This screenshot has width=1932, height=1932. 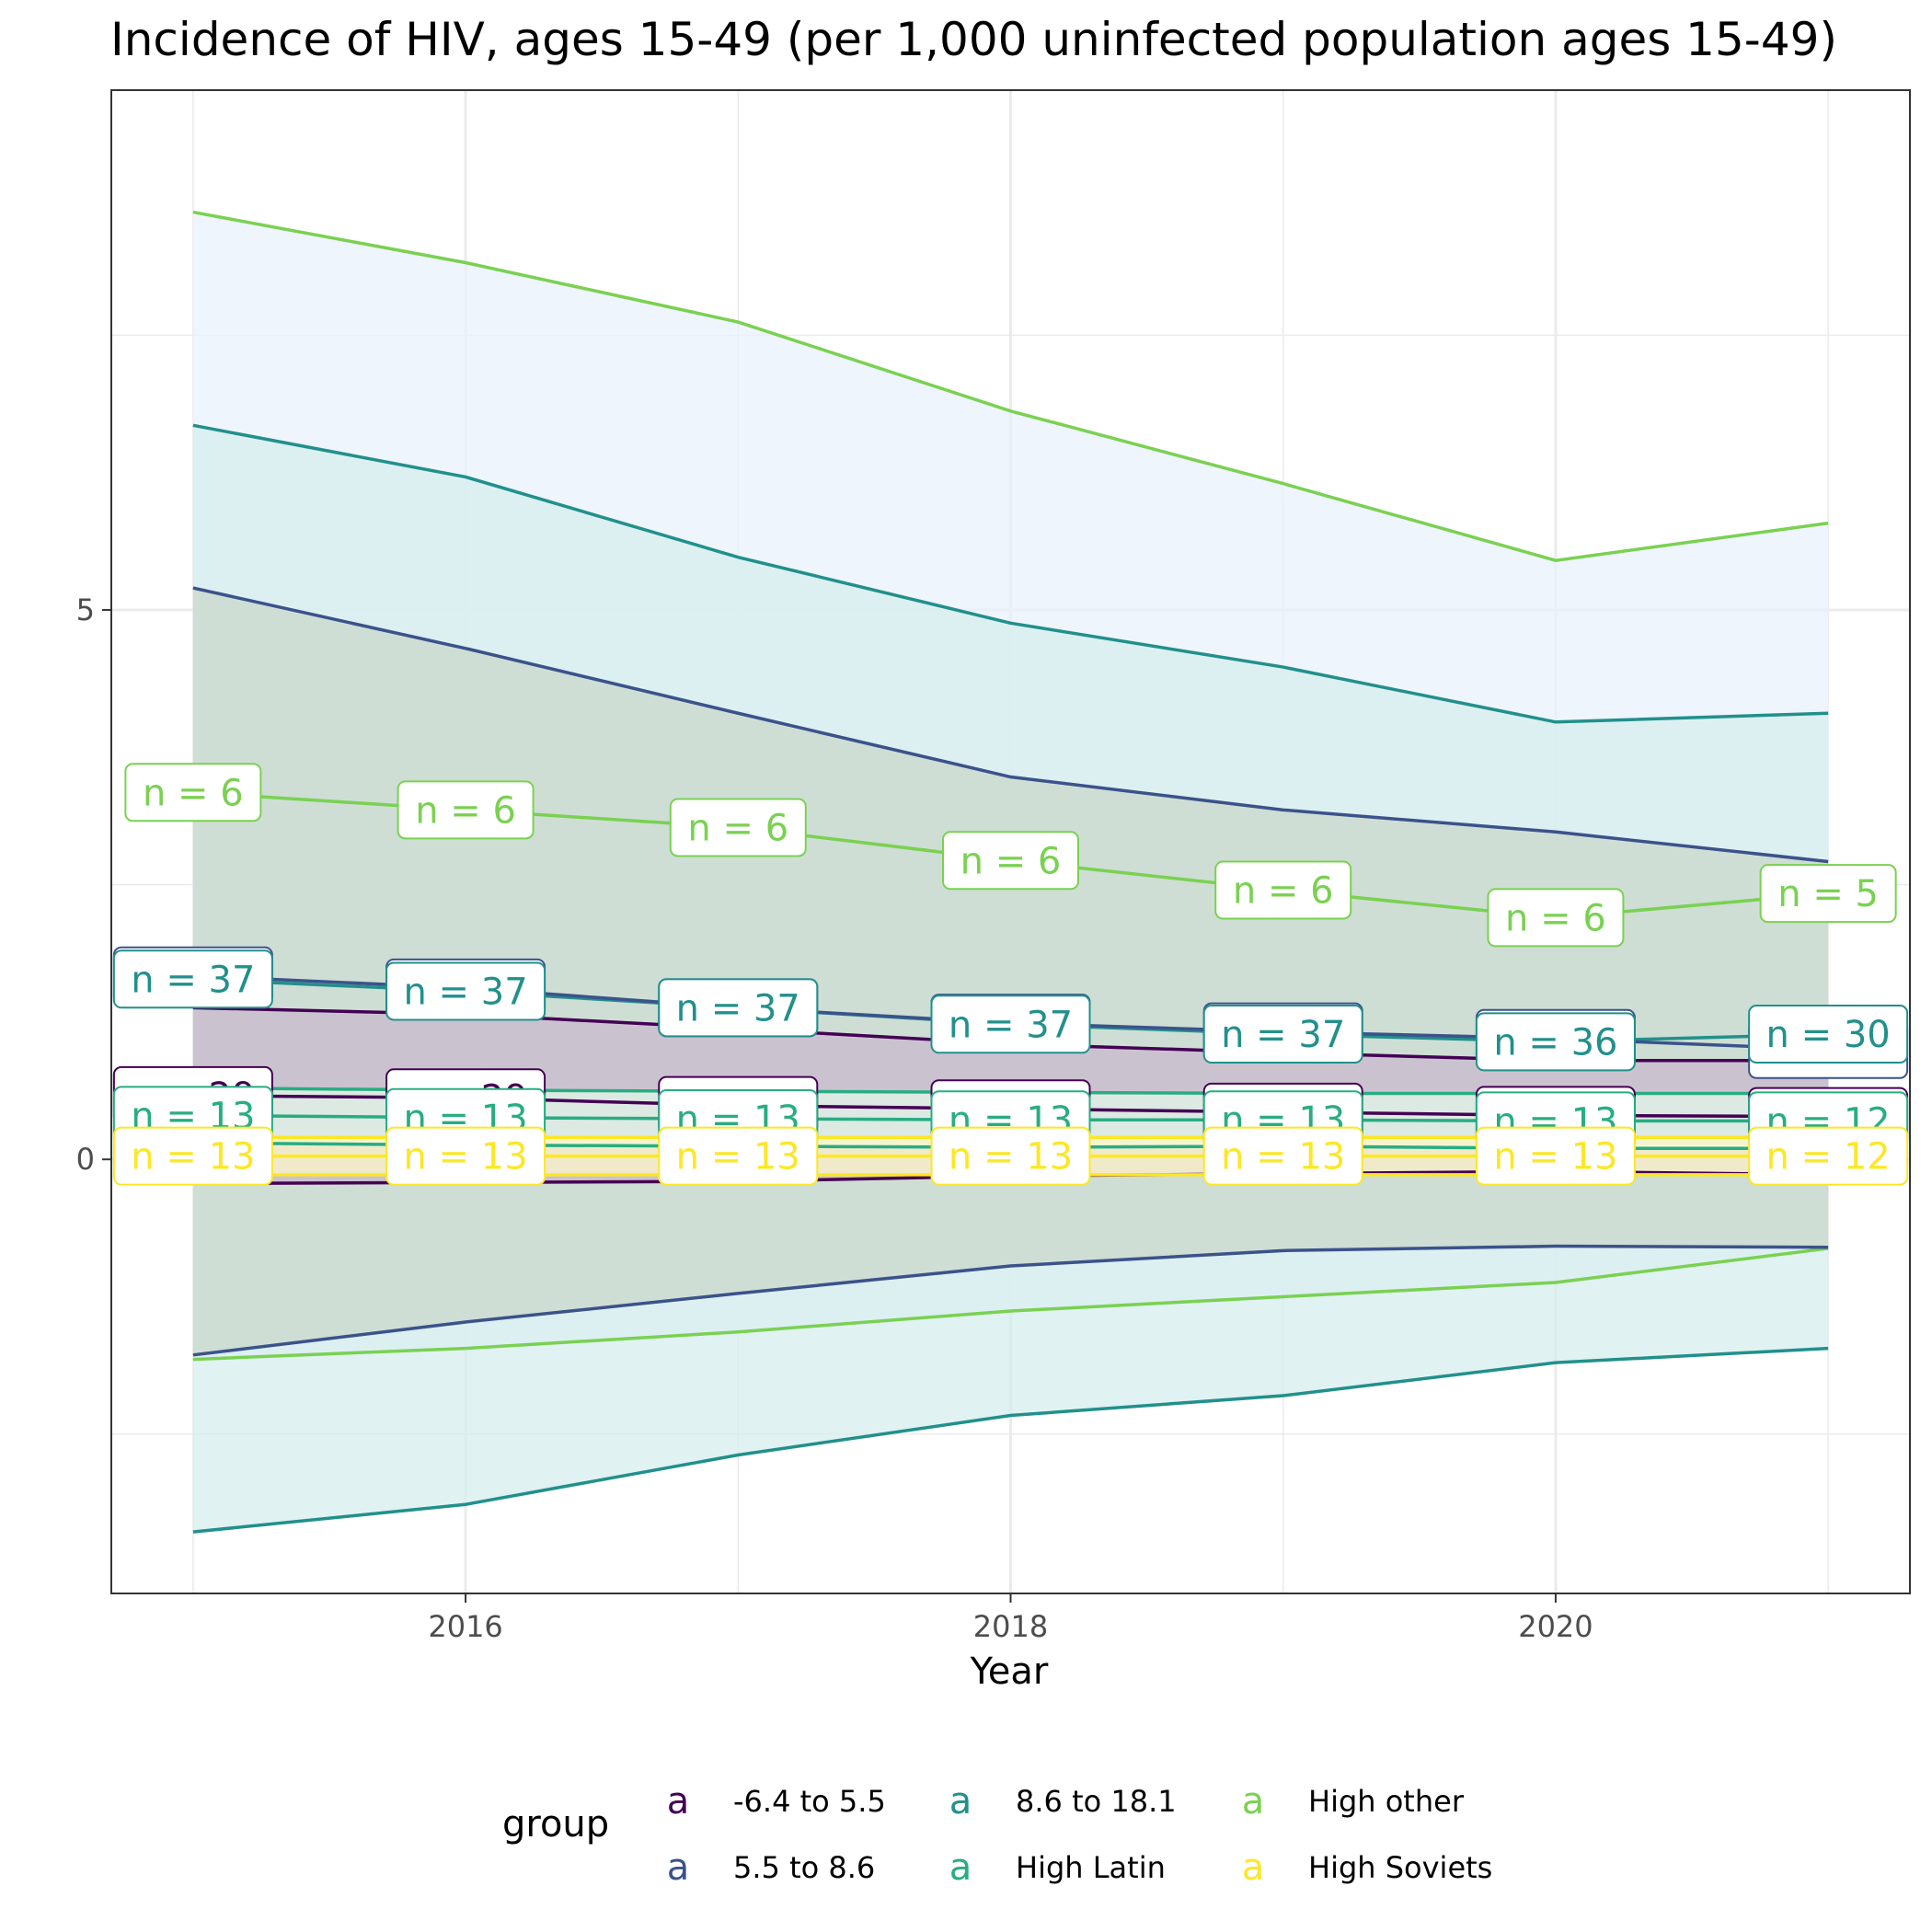 What do you see at coordinates (85, 609) in the screenshot?
I see `y-tick-label: 5` at bounding box center [85, 609].